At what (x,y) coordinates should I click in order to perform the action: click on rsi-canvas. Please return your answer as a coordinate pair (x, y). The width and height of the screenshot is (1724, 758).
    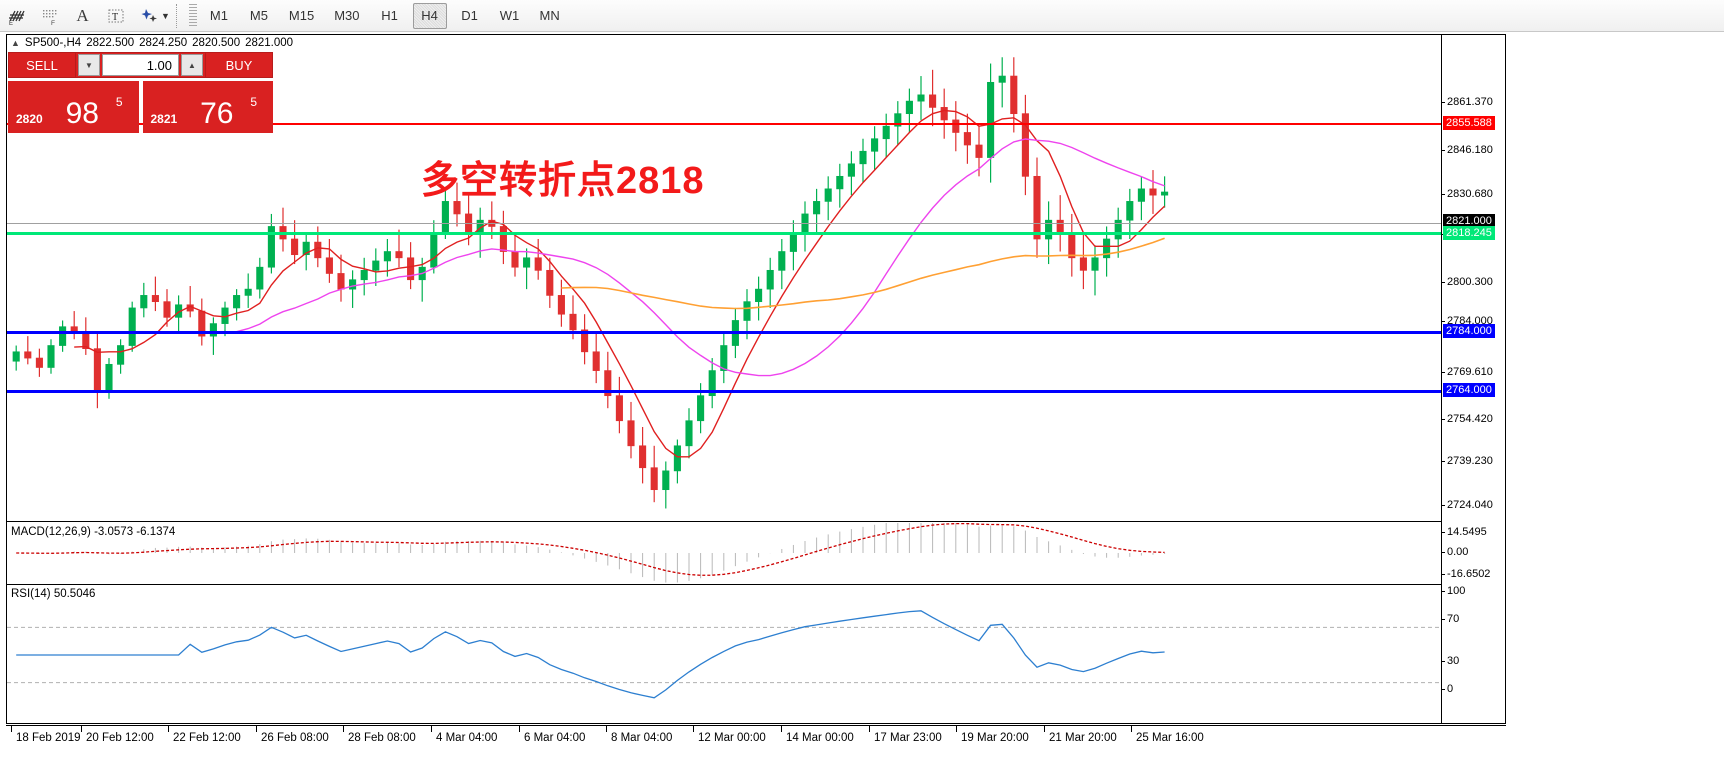
    Looking at the image, I should click on (725, 654).